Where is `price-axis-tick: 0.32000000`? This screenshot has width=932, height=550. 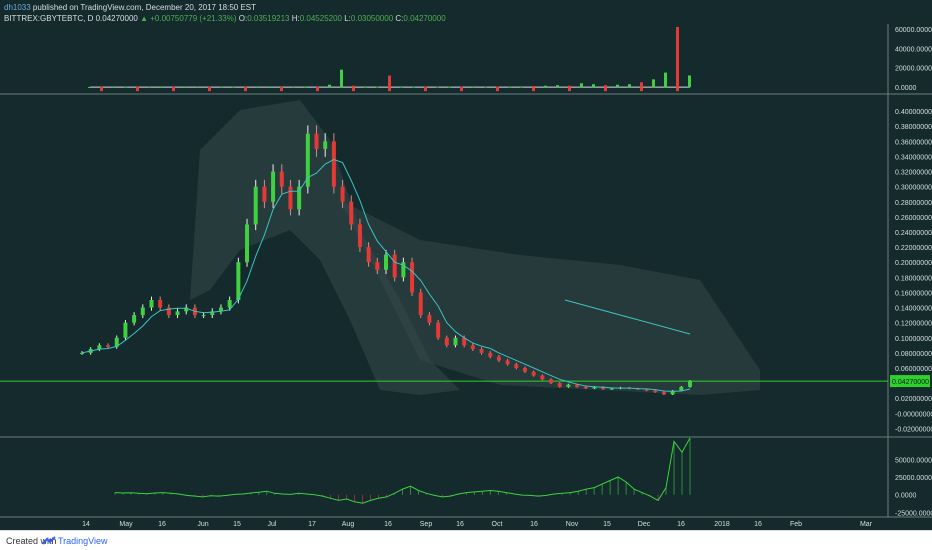
price-axis-tick: 0.32000000 is located at coordinates (913, 173).